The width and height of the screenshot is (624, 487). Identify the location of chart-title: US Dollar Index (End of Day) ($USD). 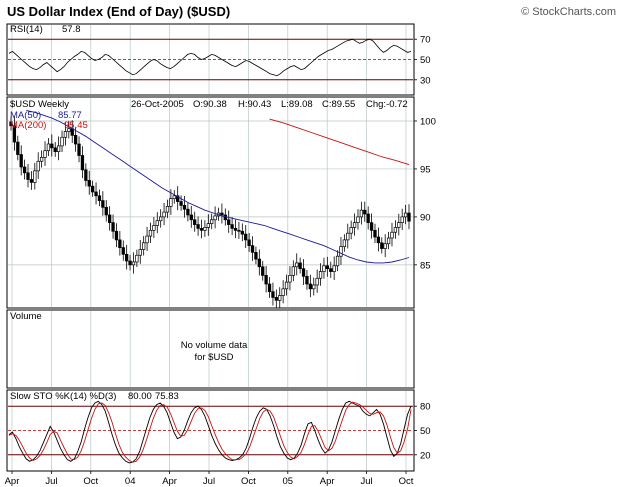
(118, 11).